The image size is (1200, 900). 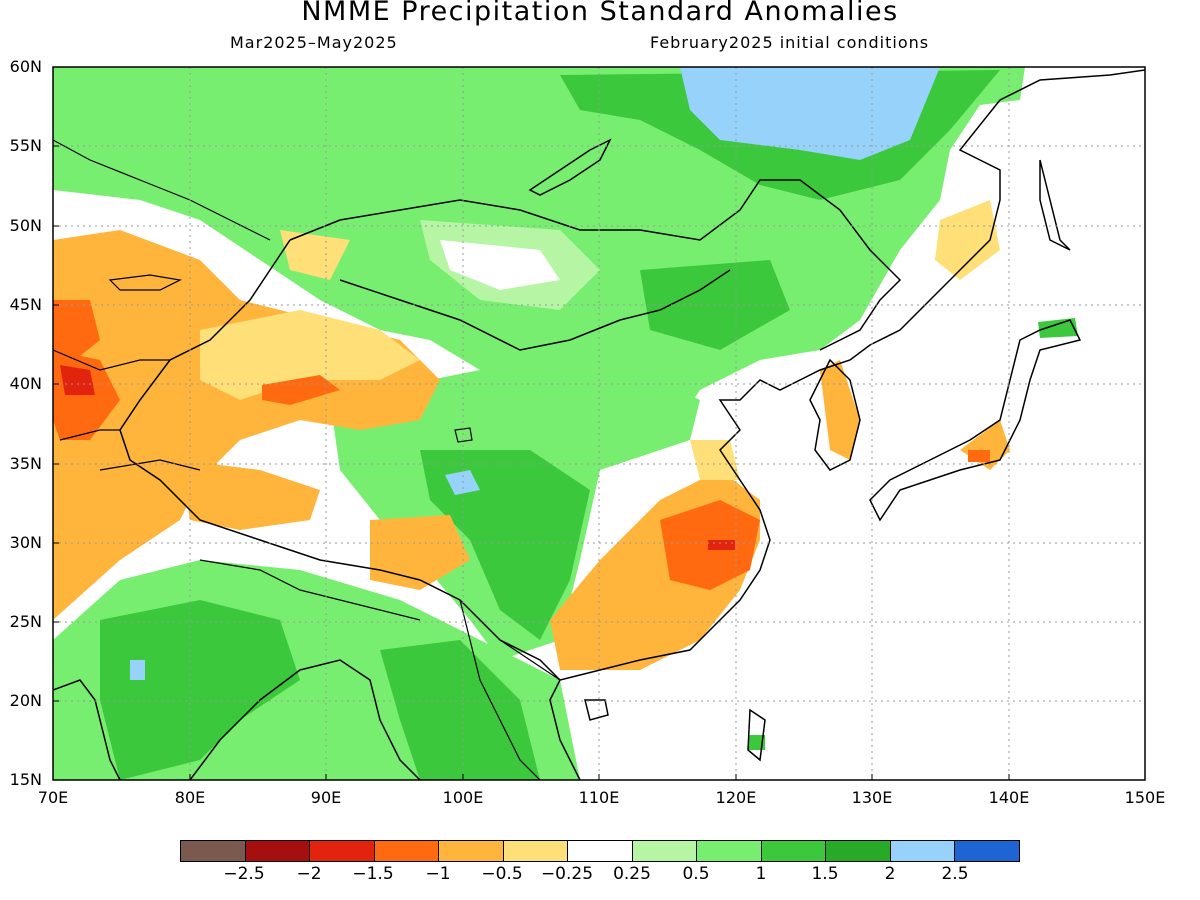 I want to click on colorbar-label: −0.5, so click(x=502, y=874).